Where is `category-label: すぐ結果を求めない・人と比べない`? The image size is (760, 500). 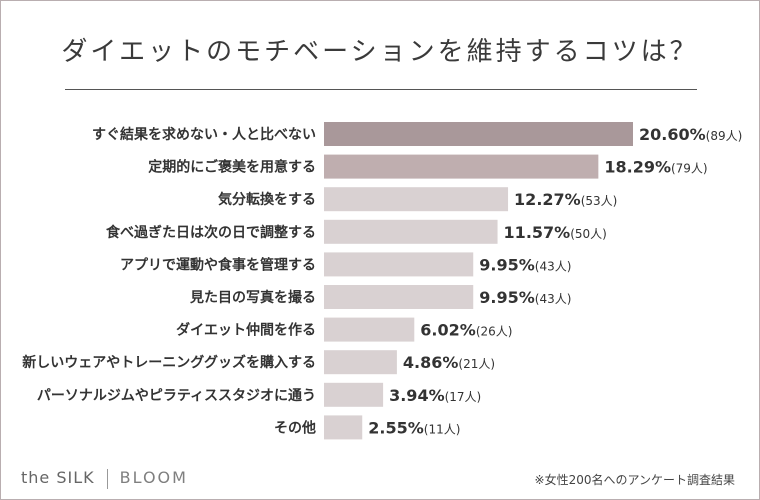
category-label: すぐ結果を求めない・人と比べない is located at coordinates (204, 134).